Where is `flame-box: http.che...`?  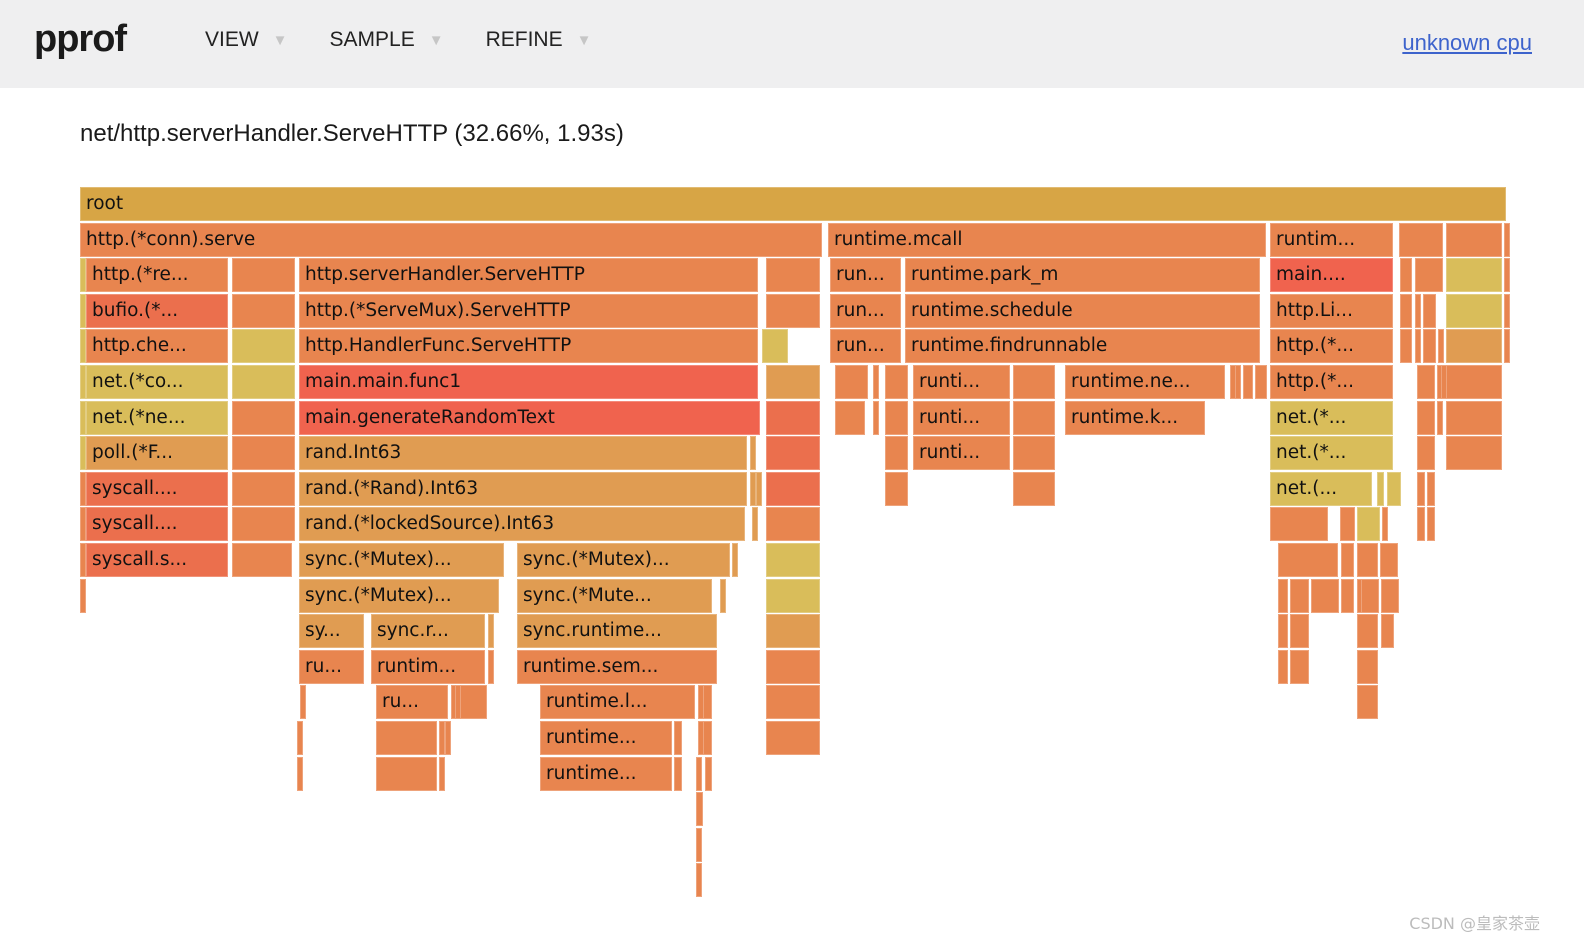
flame-box: http.che... is located at coordinates (157, 346).